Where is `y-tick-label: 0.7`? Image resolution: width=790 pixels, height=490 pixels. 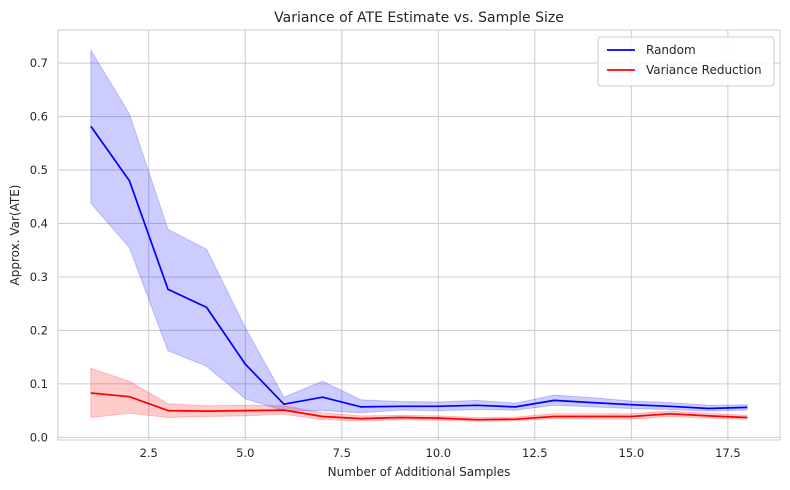 y-tick-label: 0.7 is located at coordinates (39, 63).